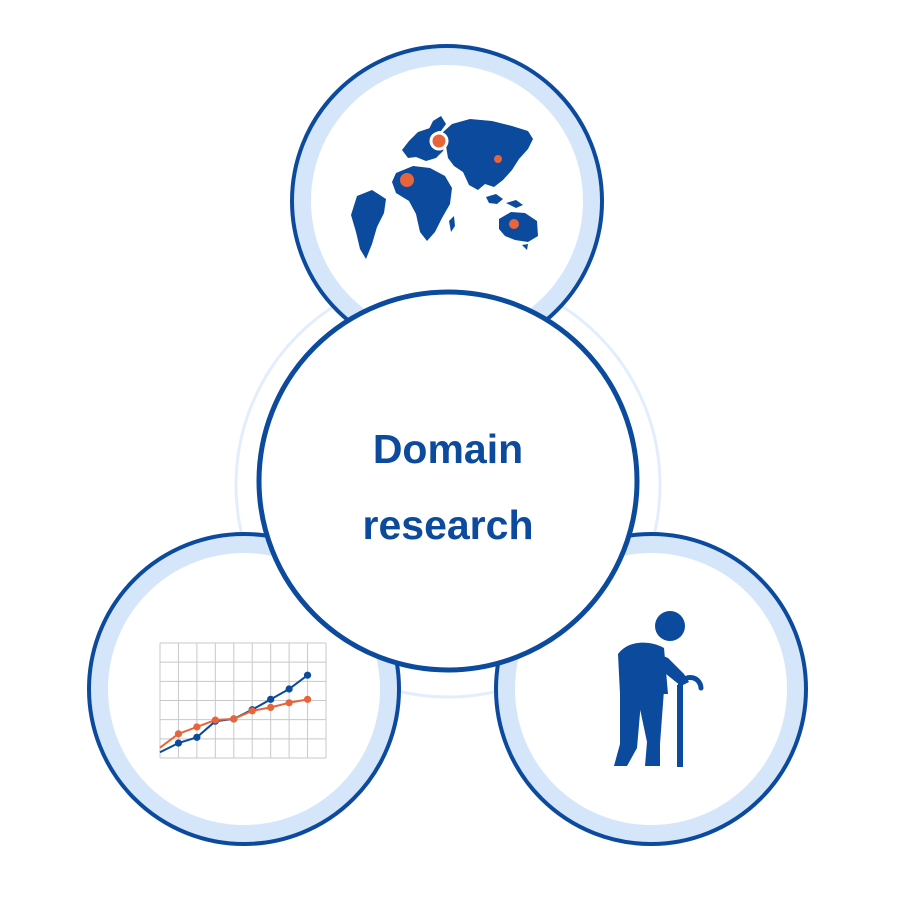 The image size is (900, 900). I want to click on cane-handle, so click(690, 683).